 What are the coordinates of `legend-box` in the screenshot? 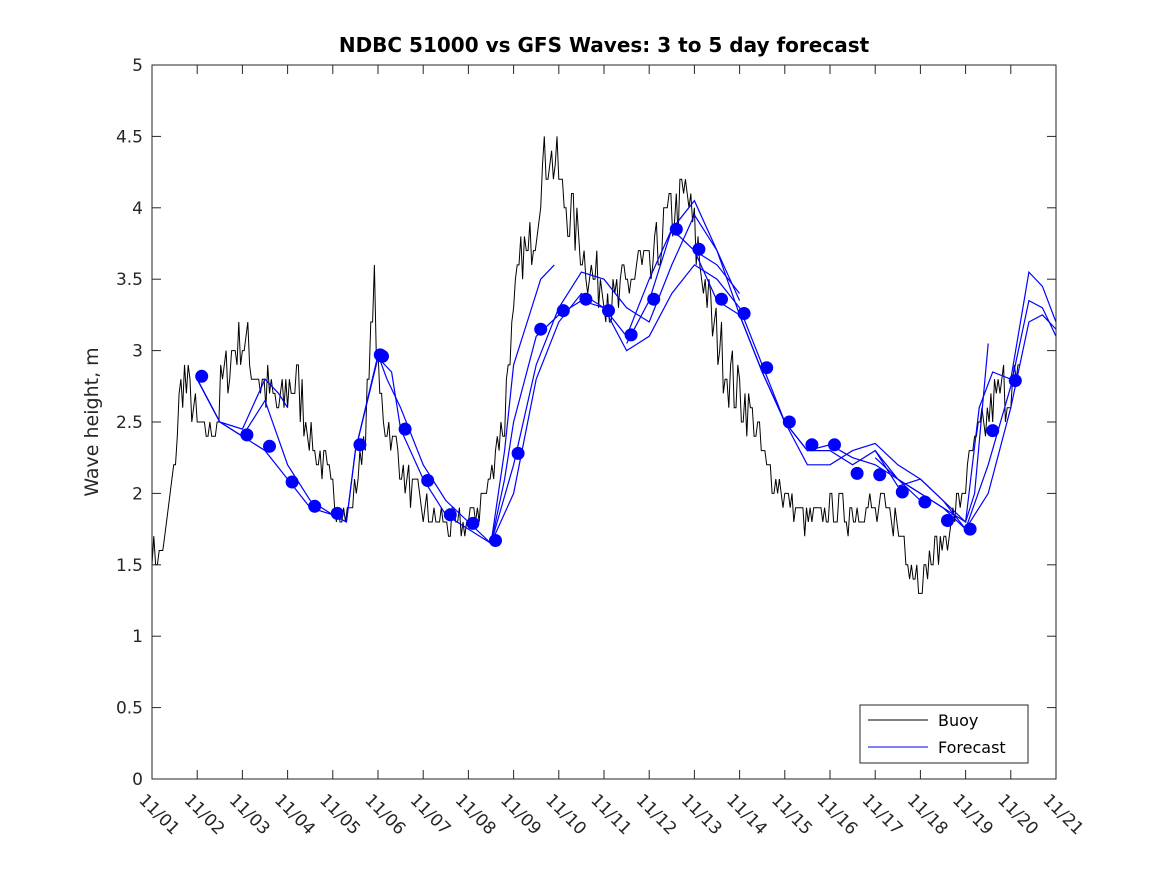 It's located at (944, 734).